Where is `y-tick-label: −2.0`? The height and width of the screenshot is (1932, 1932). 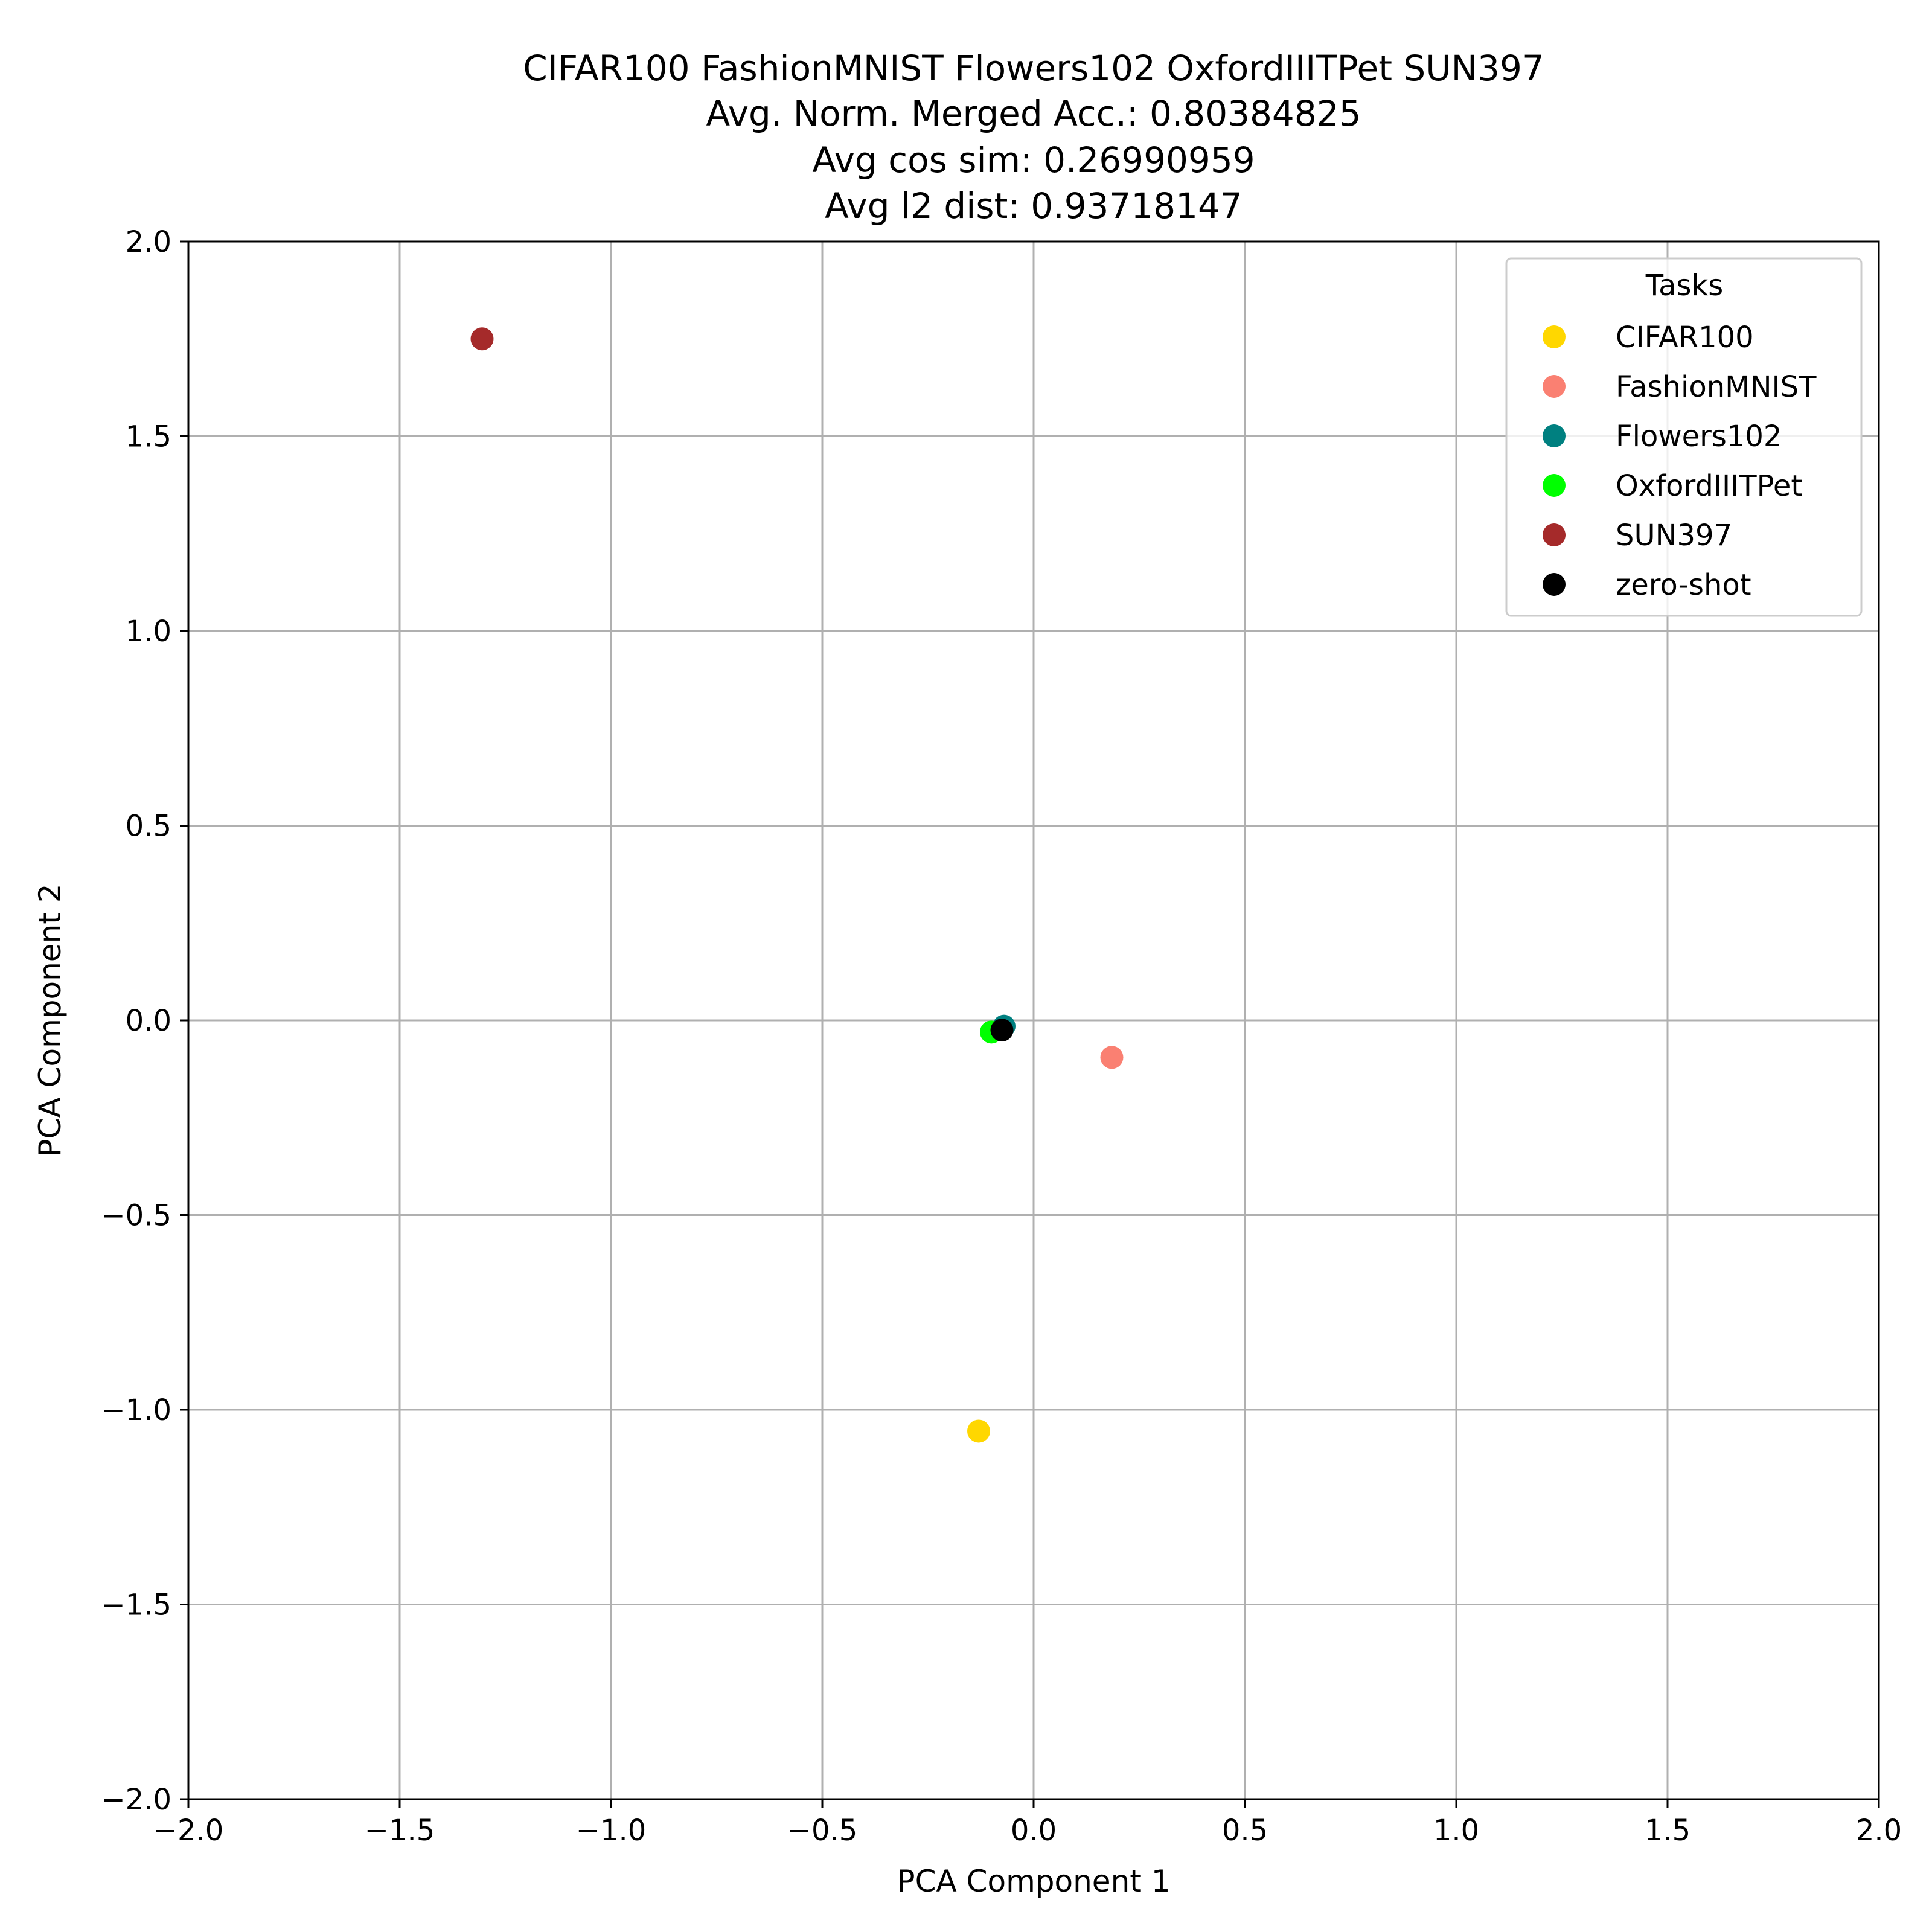 y-tick-label: −2.0 is located at coordinates (136, 1800).